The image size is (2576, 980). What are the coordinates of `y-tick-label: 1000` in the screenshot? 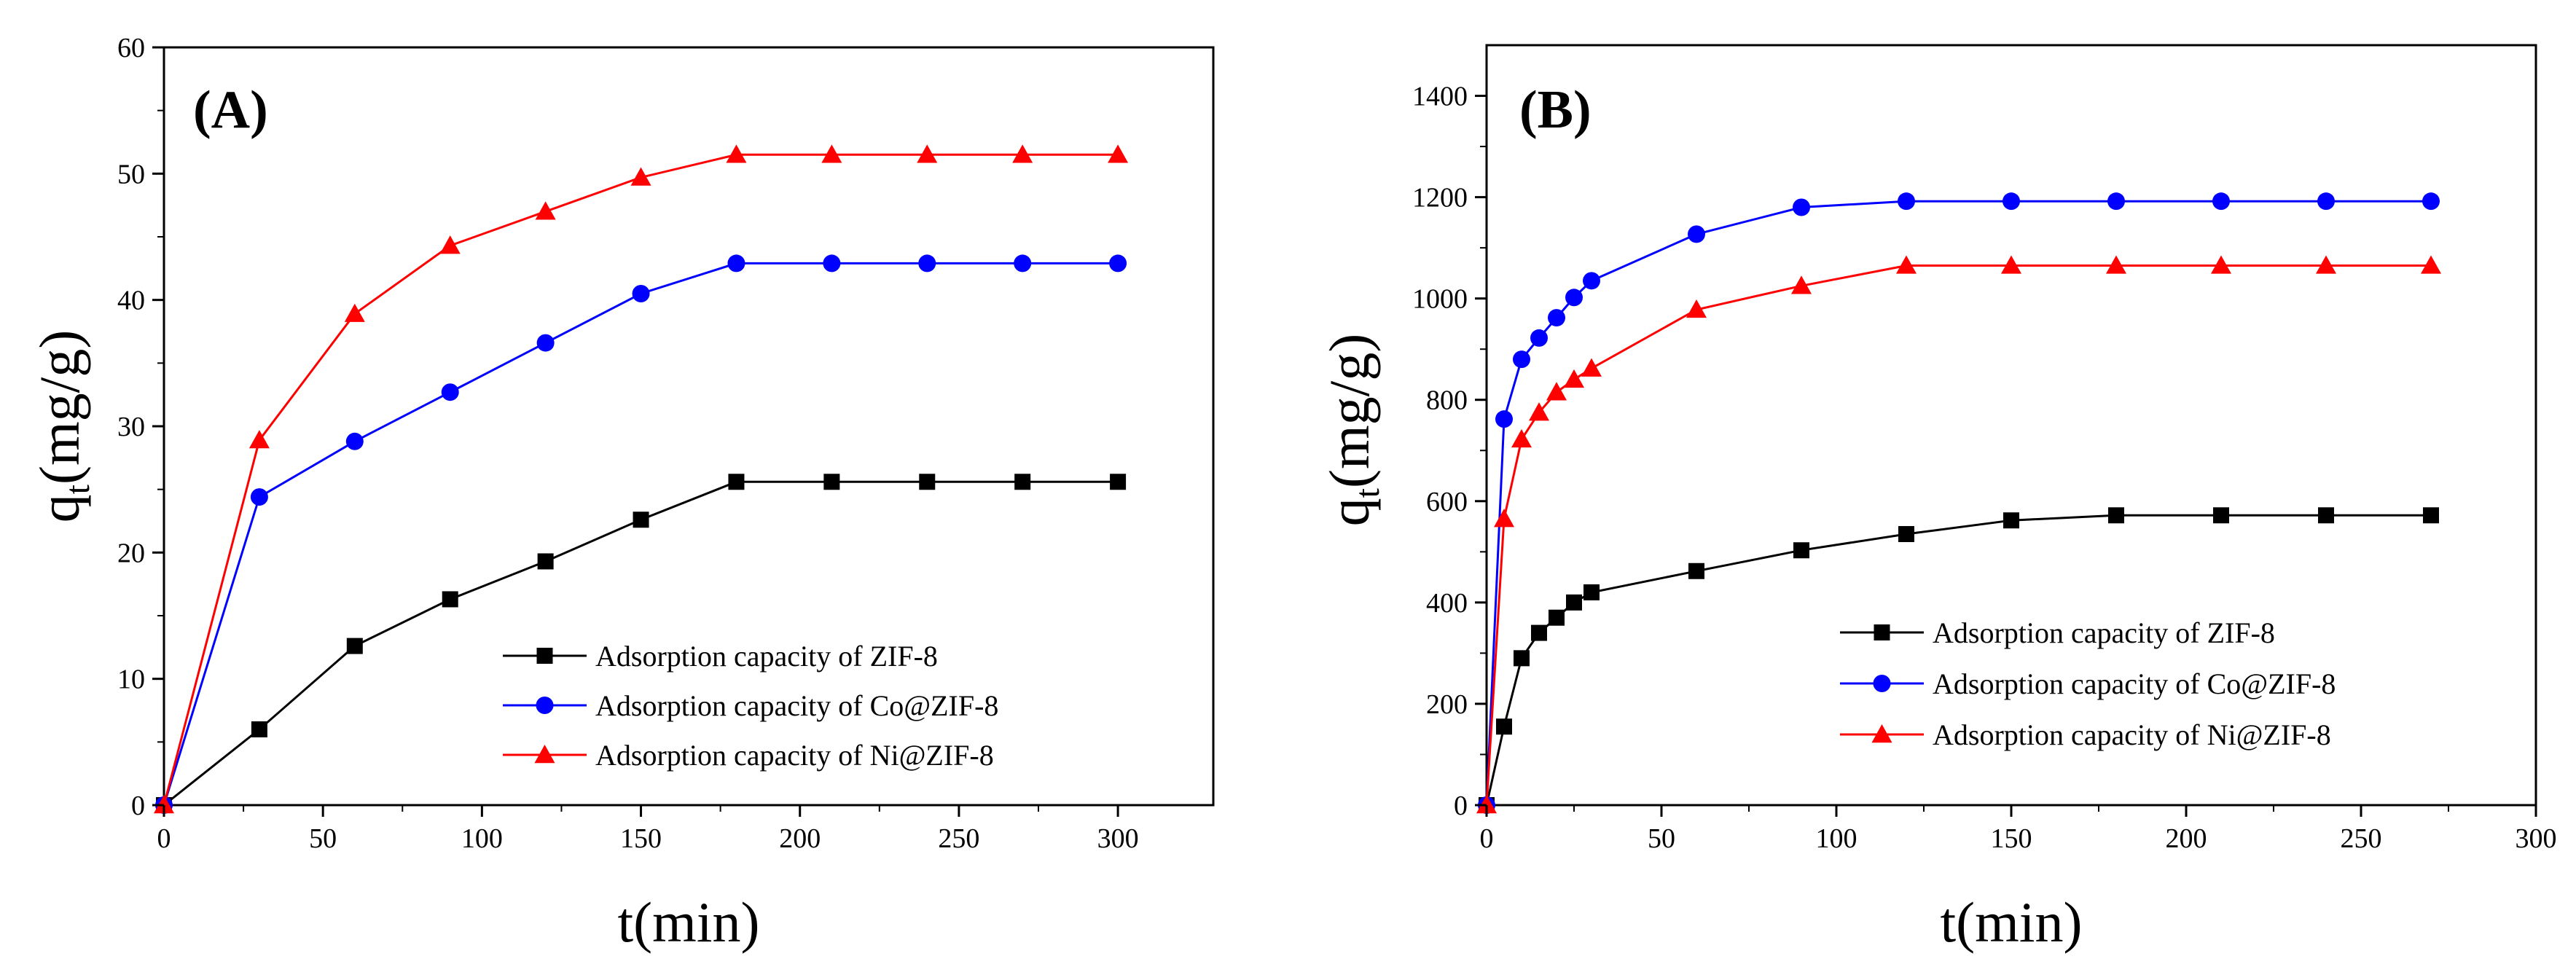 It's located at (1440, 299).